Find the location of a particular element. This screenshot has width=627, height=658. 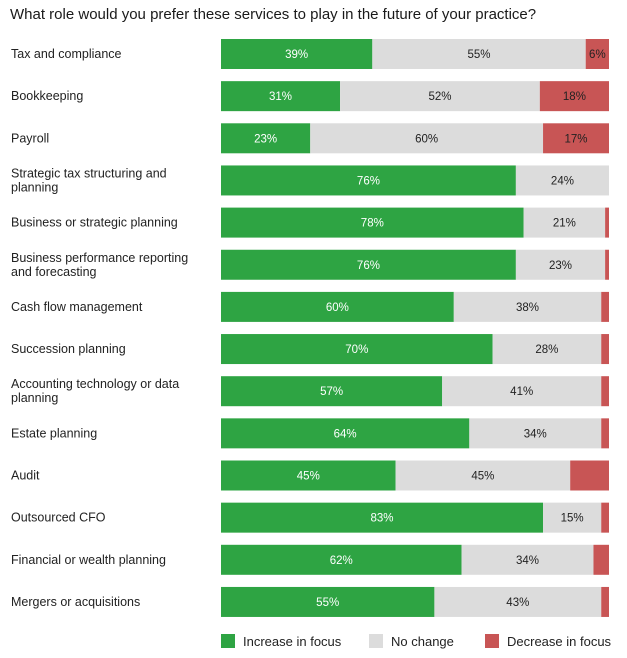

category-label: Cash flow management is located at coordinates (77, 307).